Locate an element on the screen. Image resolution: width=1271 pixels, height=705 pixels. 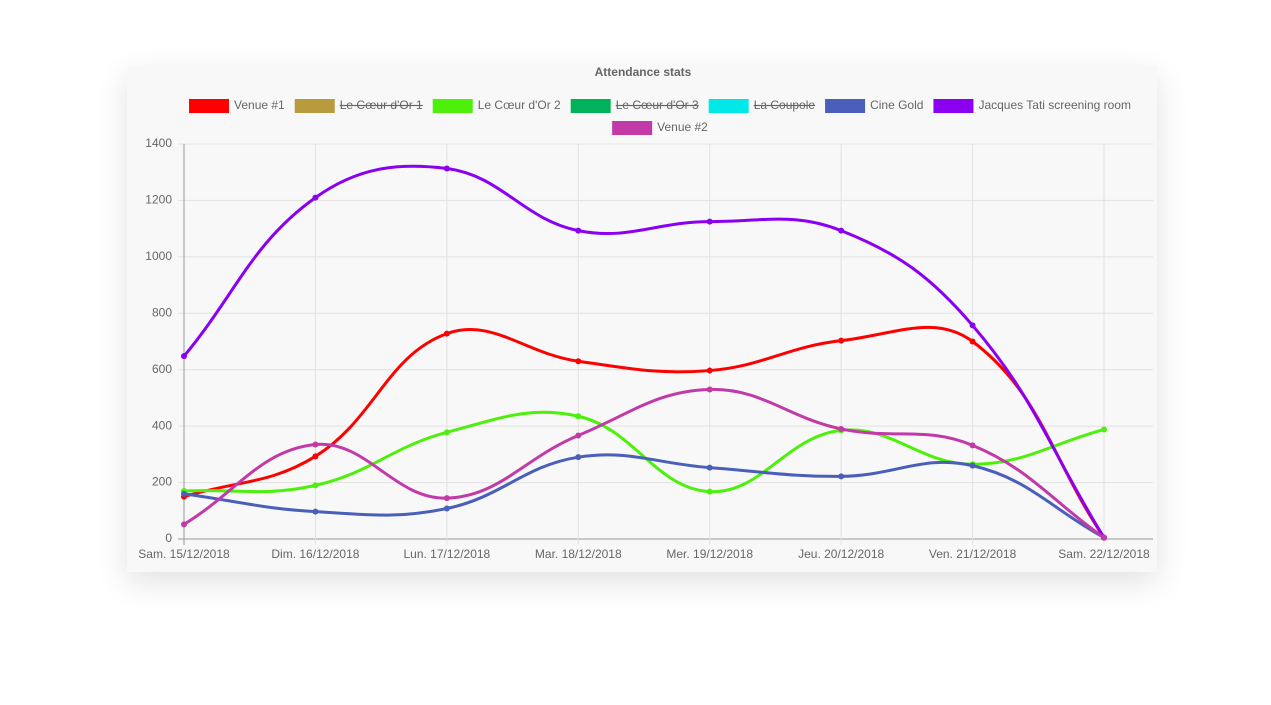
legend-item: Le Cœur d'Or 3 is located at coordinates (634, 105).